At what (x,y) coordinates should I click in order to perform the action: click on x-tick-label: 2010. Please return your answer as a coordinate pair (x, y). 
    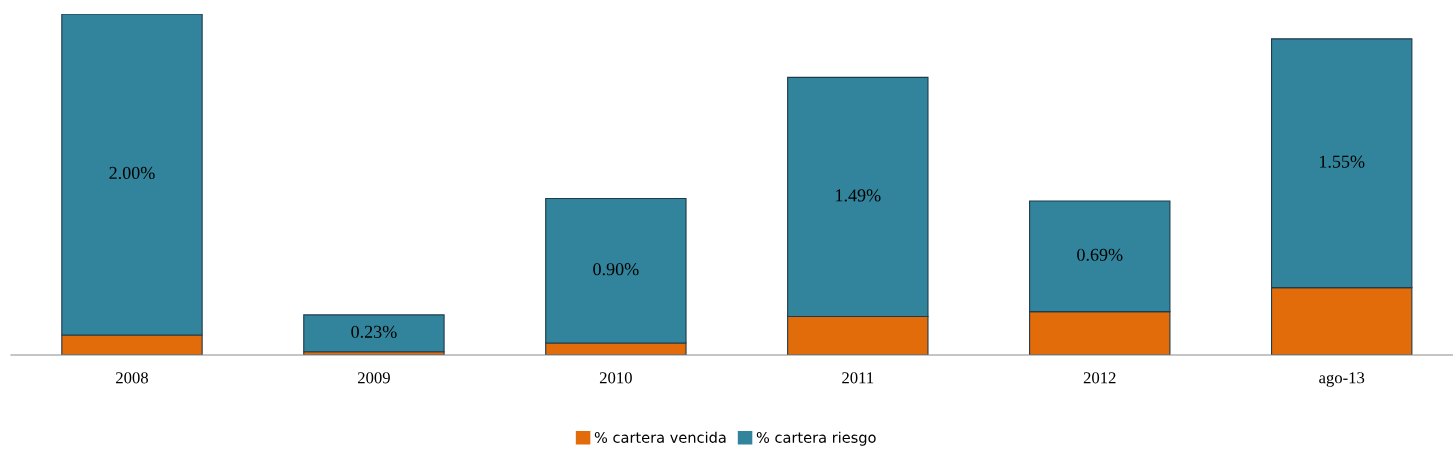
    Looking at the image, I should click on (615, 378).